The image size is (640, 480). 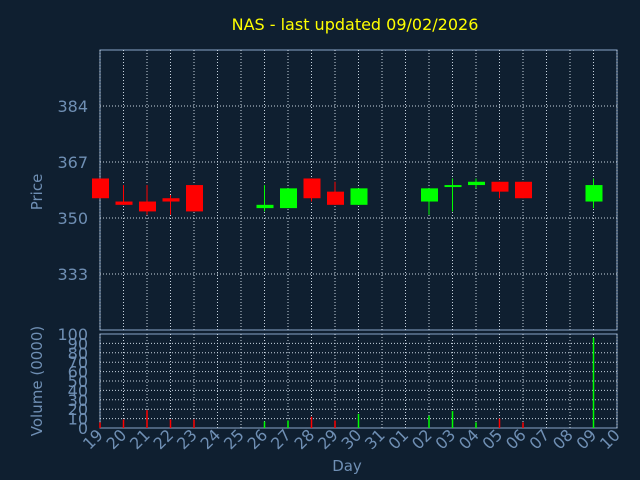 What do you see at coordinates (78, 409) in the screenshot?
I see `volume-tick-label: 20` at bounding box center [78, 409].